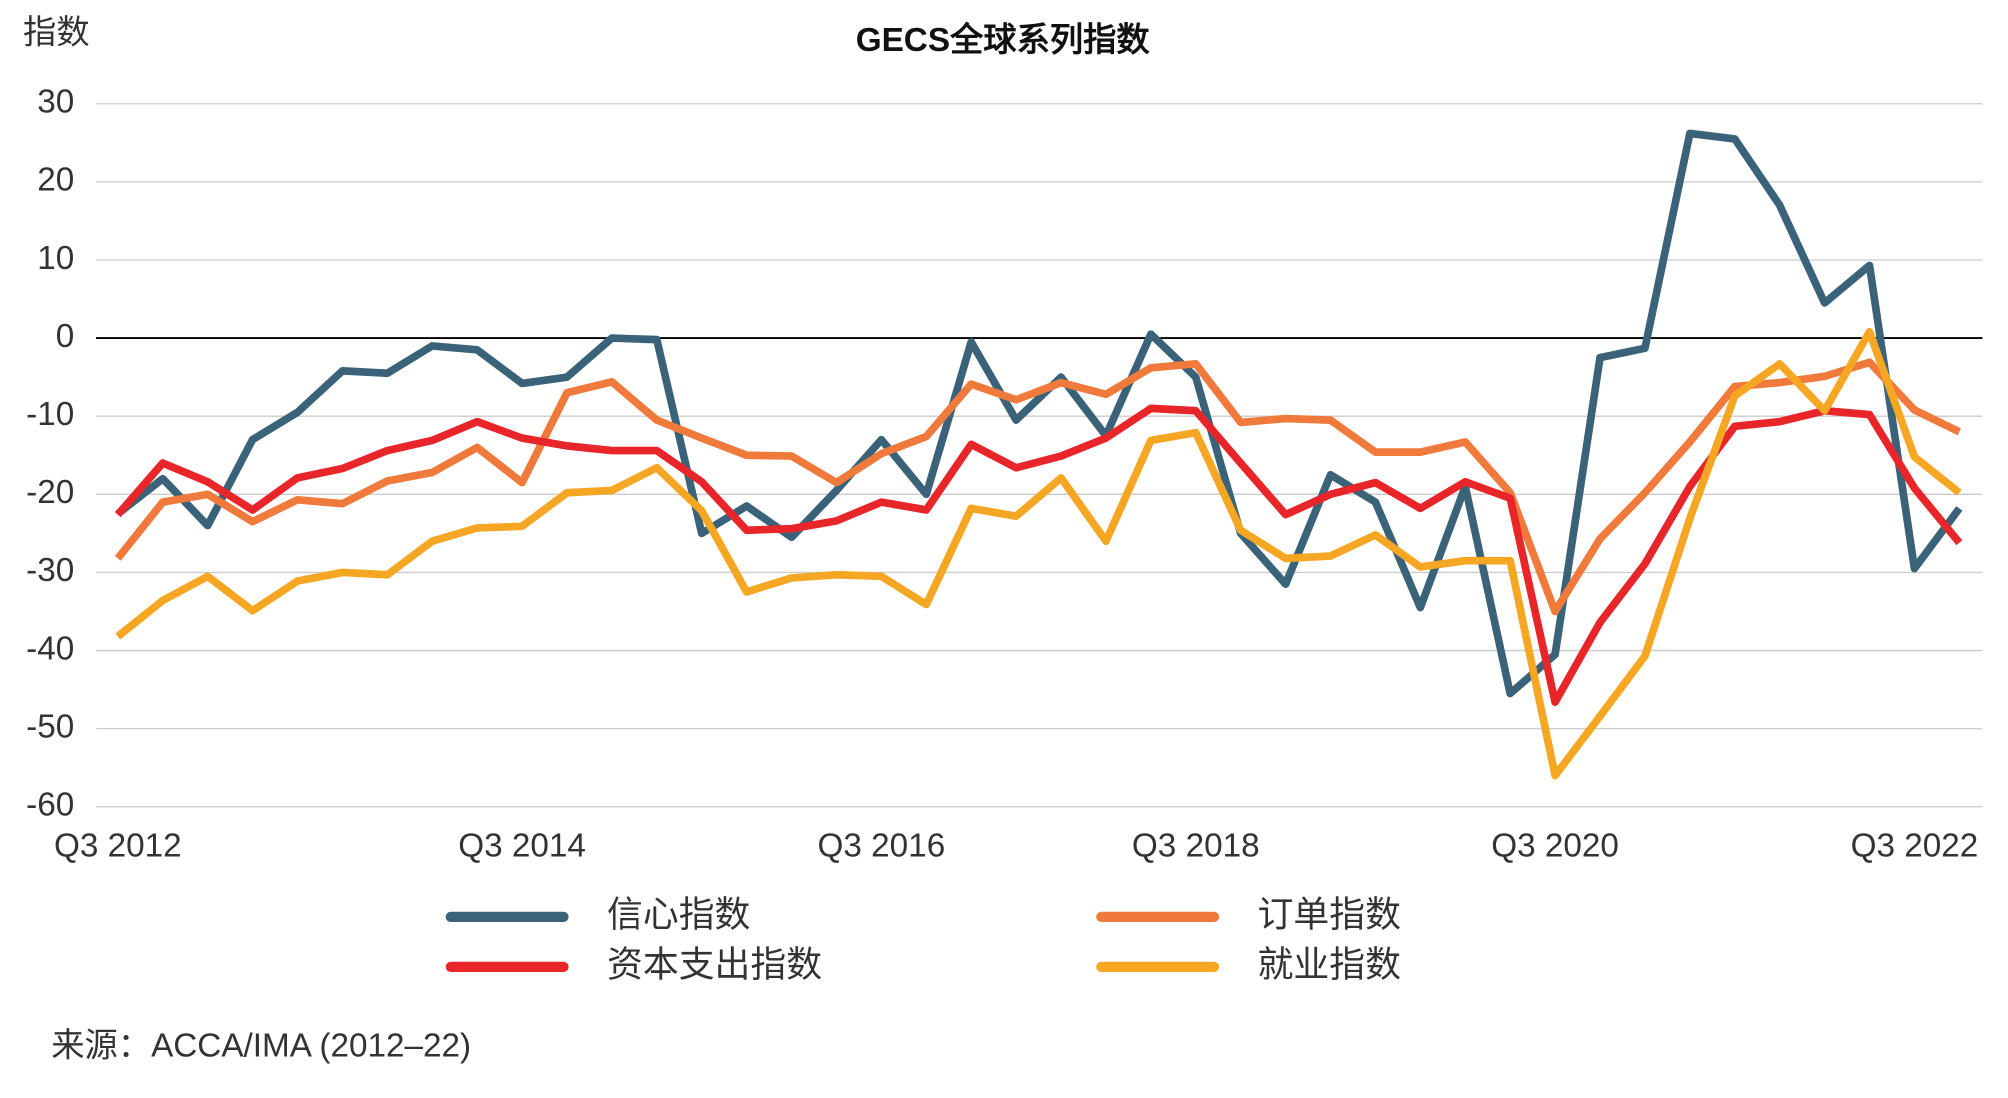 The width and height of the screenshot is (2008, 1098). What do you see at coordinates (1196, 846) in the screenshot?
I see `x-tick-label: Q3 2018` at bounding box center [1196, 846].